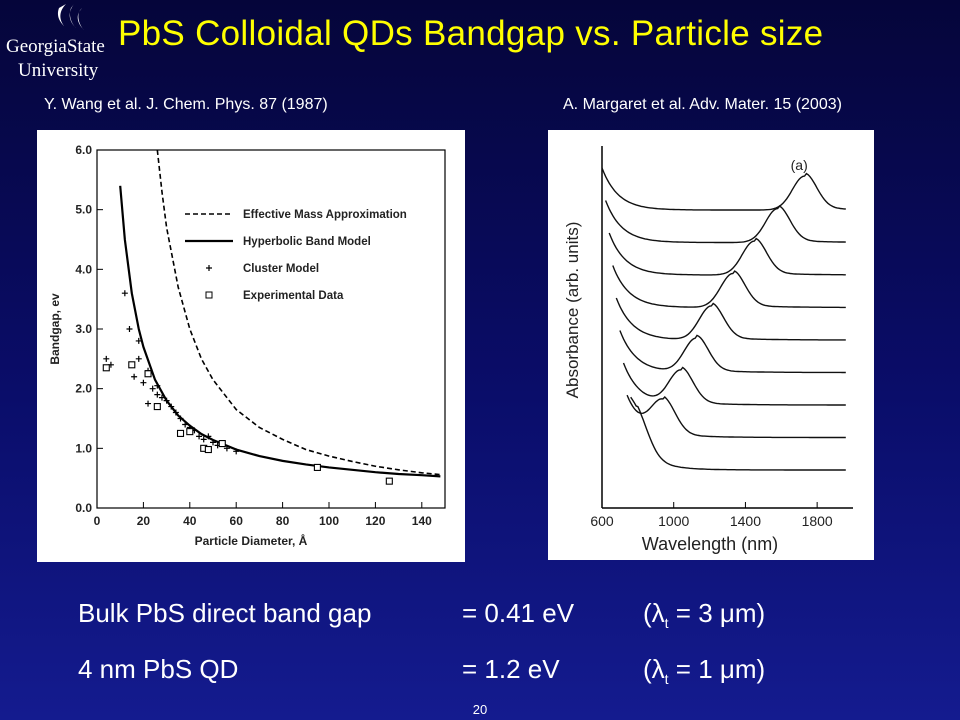 The width and height of the screenshot is (960, 720). I want to click on x-tick-label: 1400, so click(745, 521).